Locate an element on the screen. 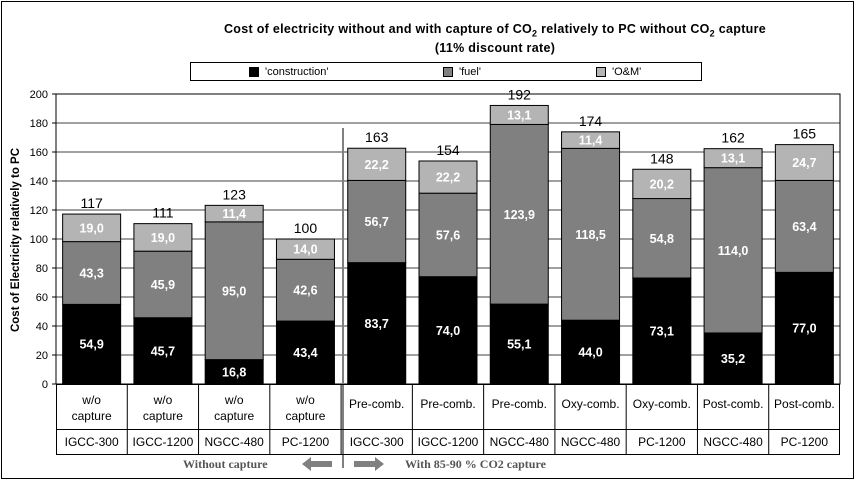 This screenshot has height=482, width=857. chart-legend: 'construction' 'fuel' 'O&M' is located at coordinates (446, 71).